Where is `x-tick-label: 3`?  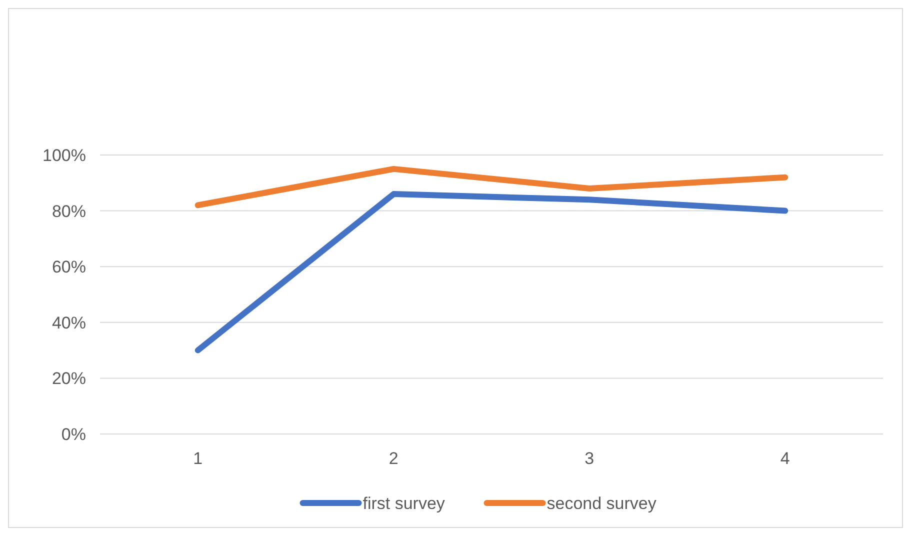 x-tick-label: 3 is located at coordinates (589, 458).